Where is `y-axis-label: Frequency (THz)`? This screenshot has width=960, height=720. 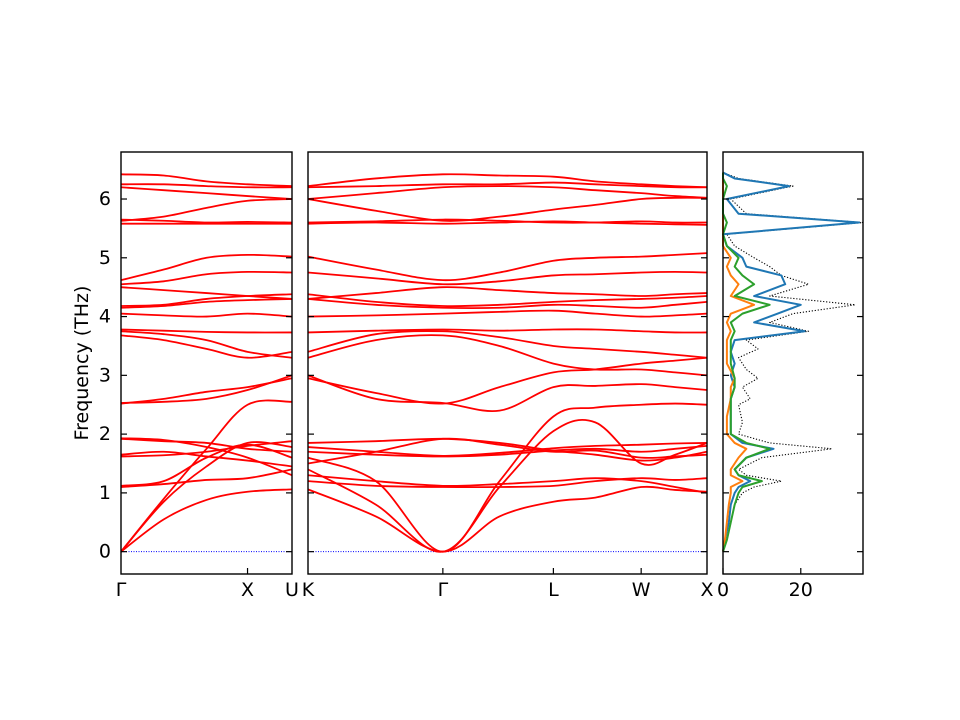 y-axis-label: Frequency (THz) is located at coordinates (82, 363).